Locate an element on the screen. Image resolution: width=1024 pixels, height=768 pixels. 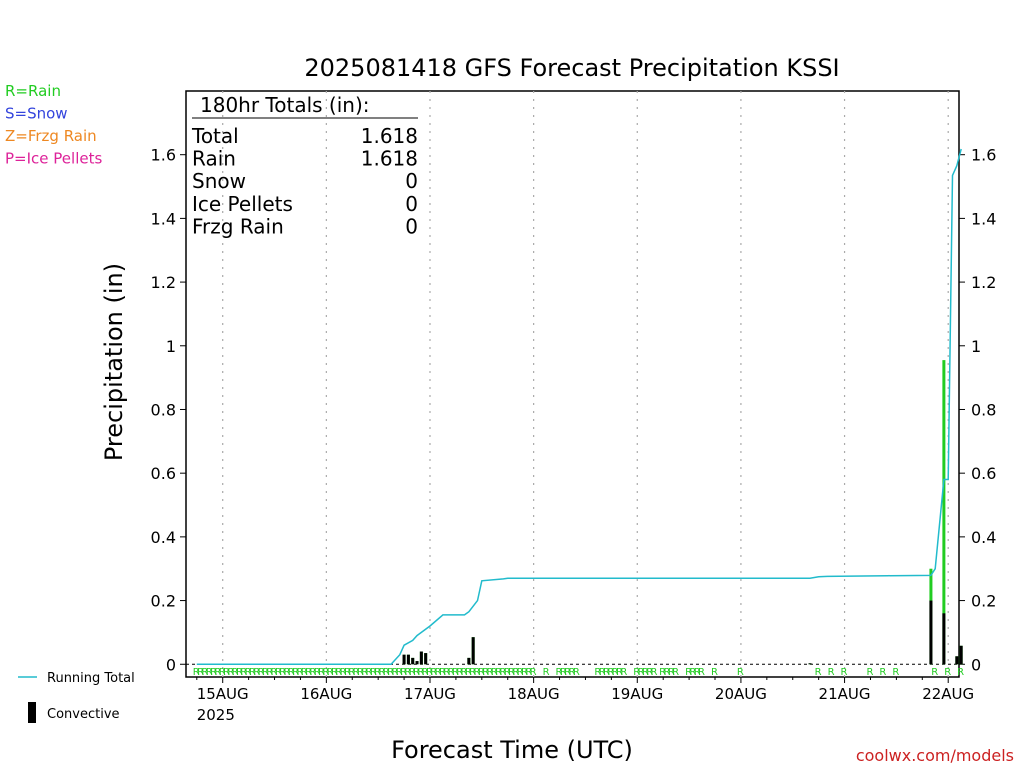
precip-type-mark-96: R is located at coordinates (654, 672).